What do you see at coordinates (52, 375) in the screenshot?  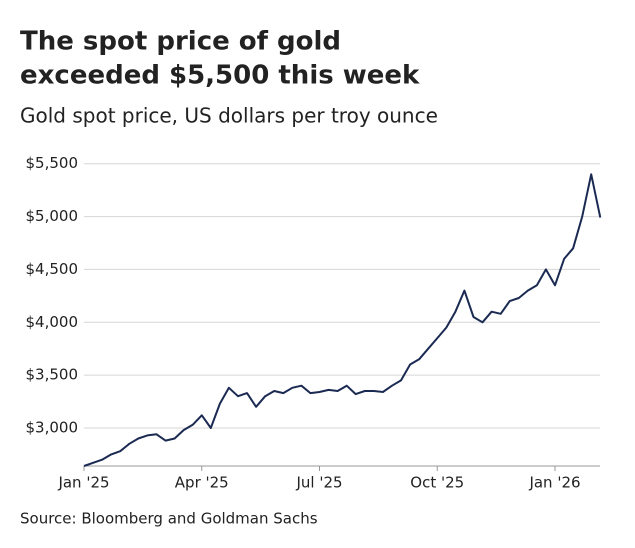 I see `y-tick-label: $3,500` at bounding box center [52, 375].